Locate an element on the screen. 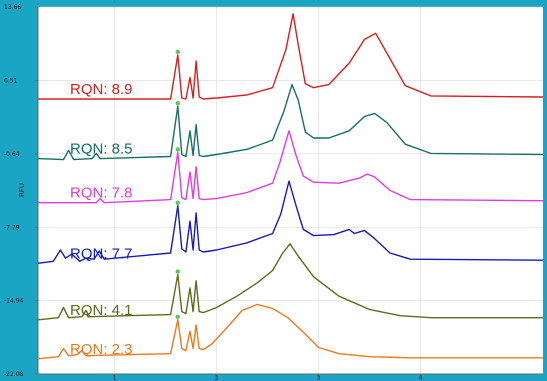  series-label-2: RQN: 8.5 is located at coordinates (101, 149).